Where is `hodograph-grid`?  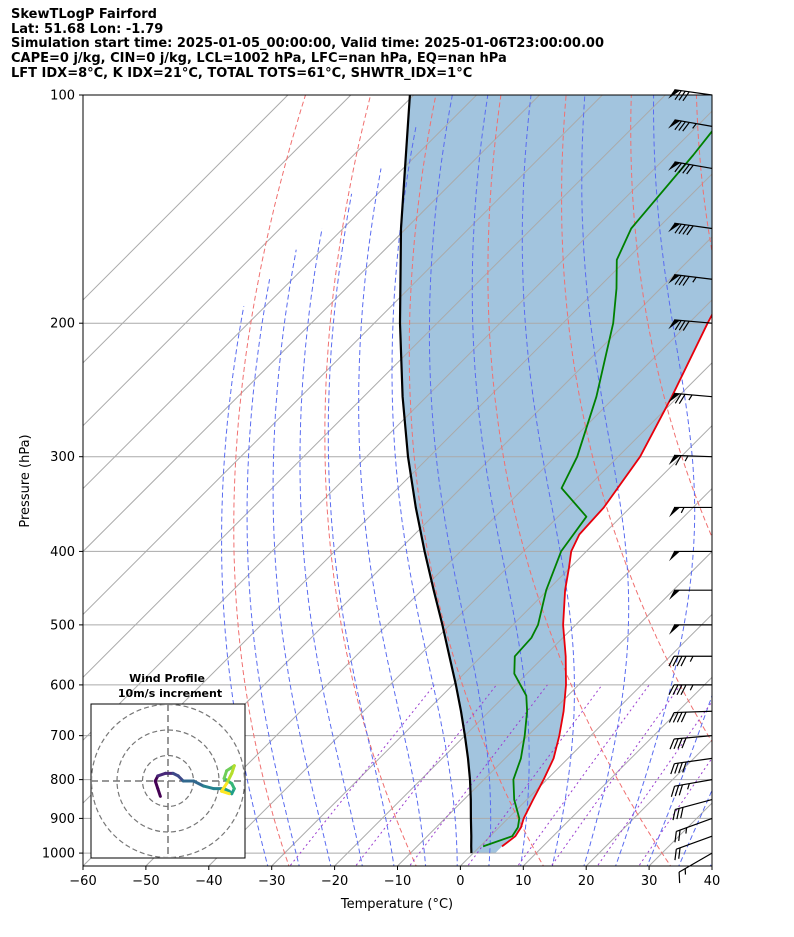
hodograph-grid is located at coordinates (168, 781).